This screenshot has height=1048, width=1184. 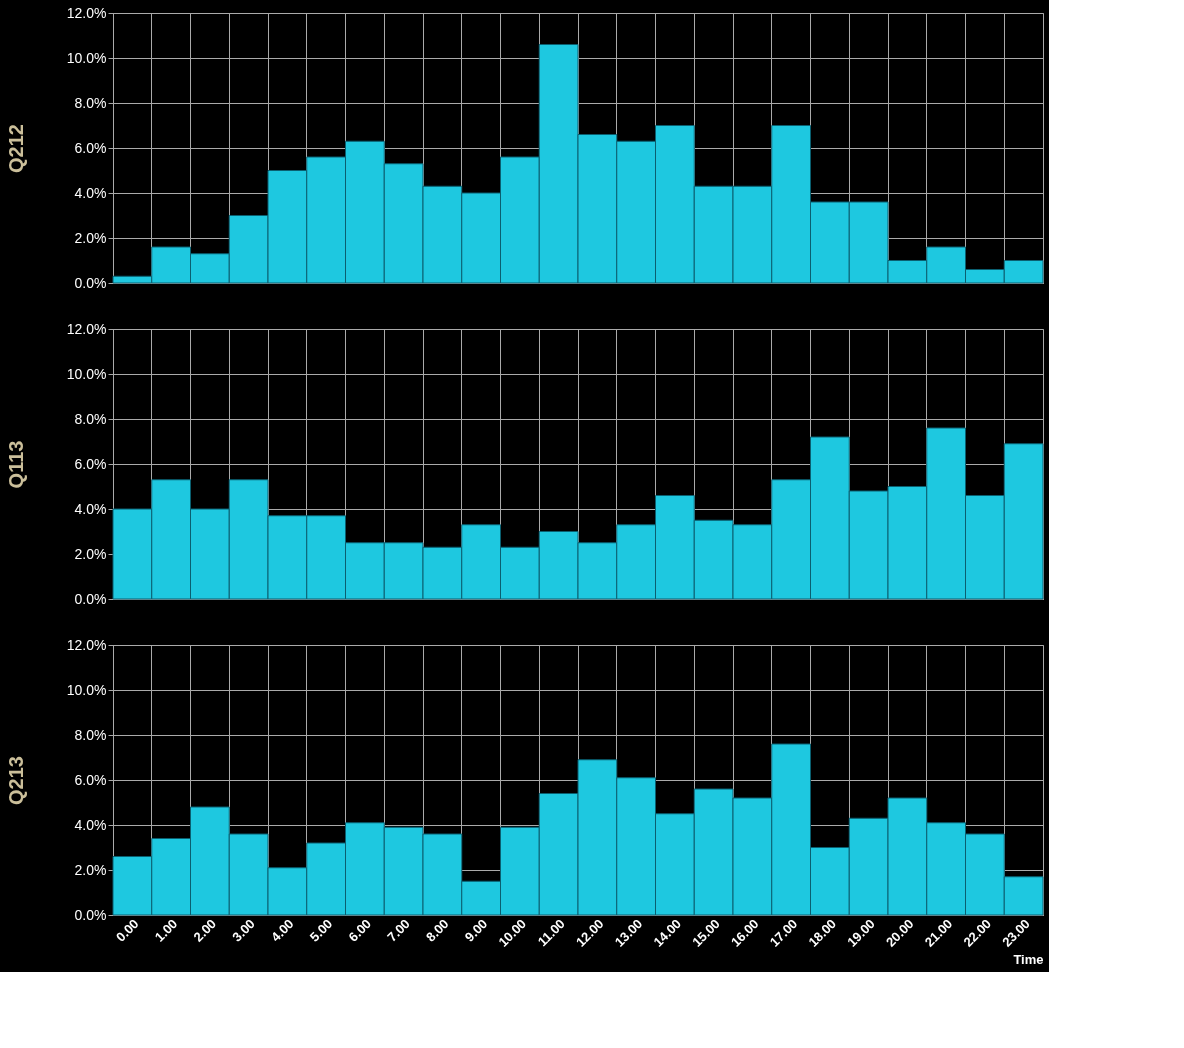 I want to click on x-tick-label: 4.00, so click(x=282, y=930).